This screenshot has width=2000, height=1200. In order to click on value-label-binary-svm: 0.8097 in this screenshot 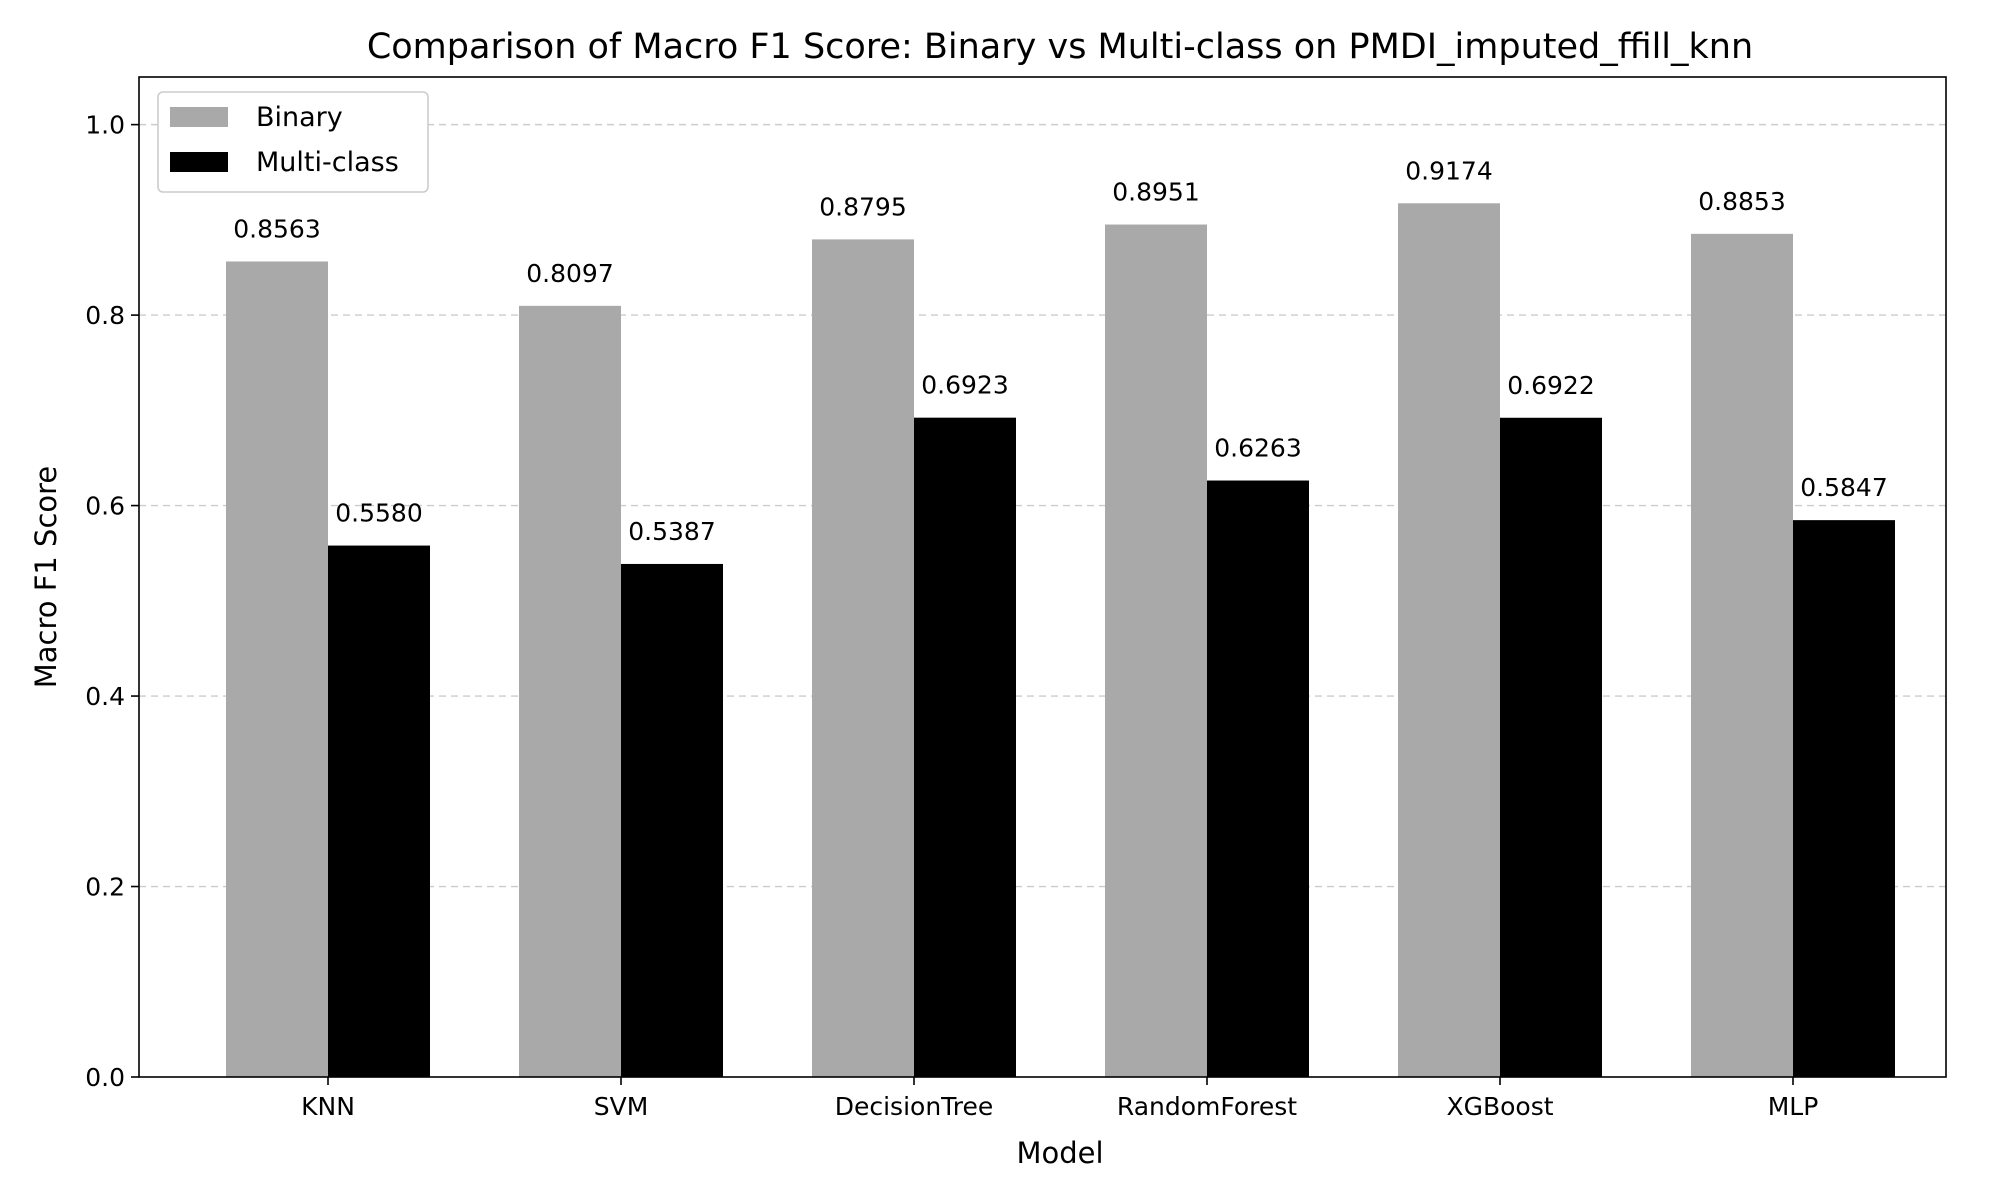, I will do `click(569, 273)`.